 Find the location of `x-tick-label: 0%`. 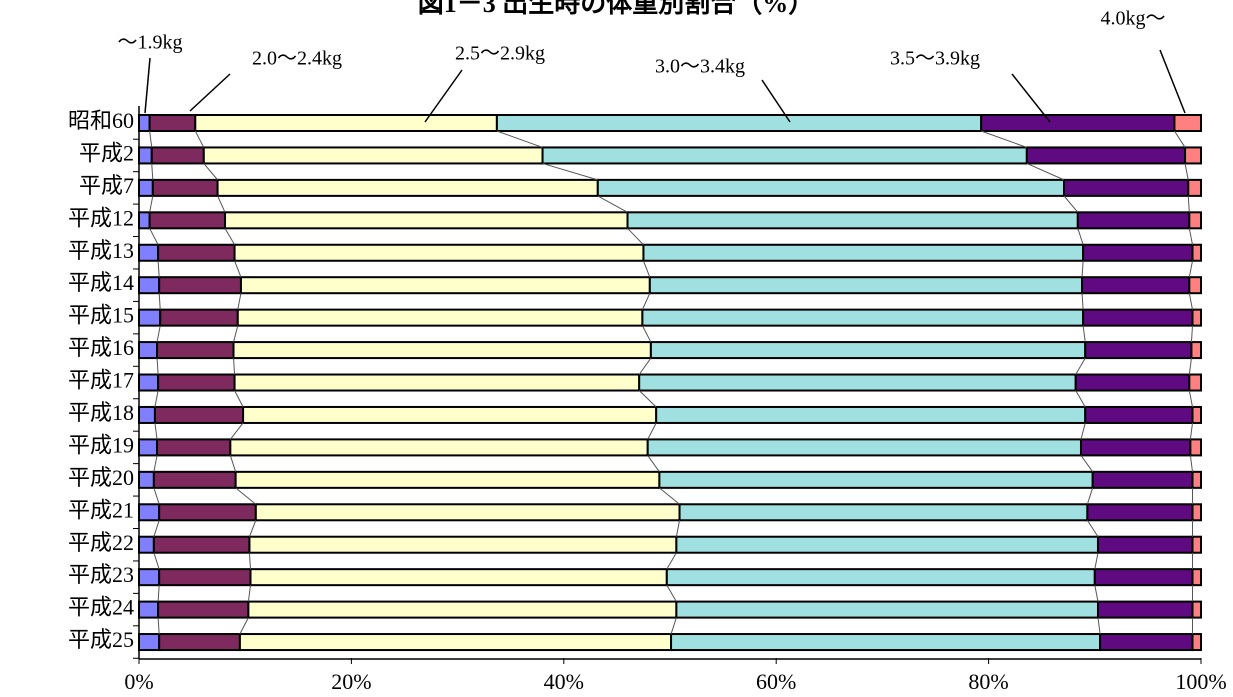

x-tick-label: 0% is located at coordinates (138, 681).